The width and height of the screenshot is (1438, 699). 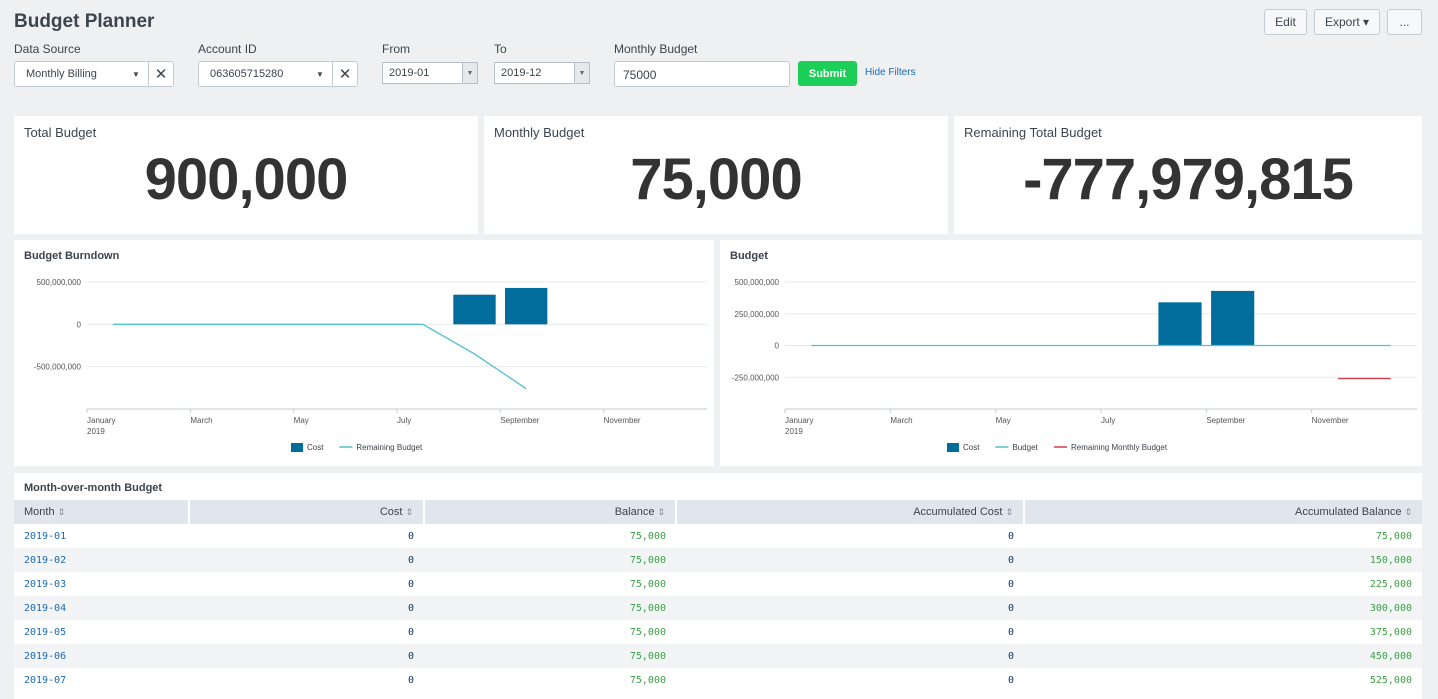 What do you see at coordinates (101, 632) in the screenshot?
I see `cell-month: 2019-05` at bounding box center [101, 632].